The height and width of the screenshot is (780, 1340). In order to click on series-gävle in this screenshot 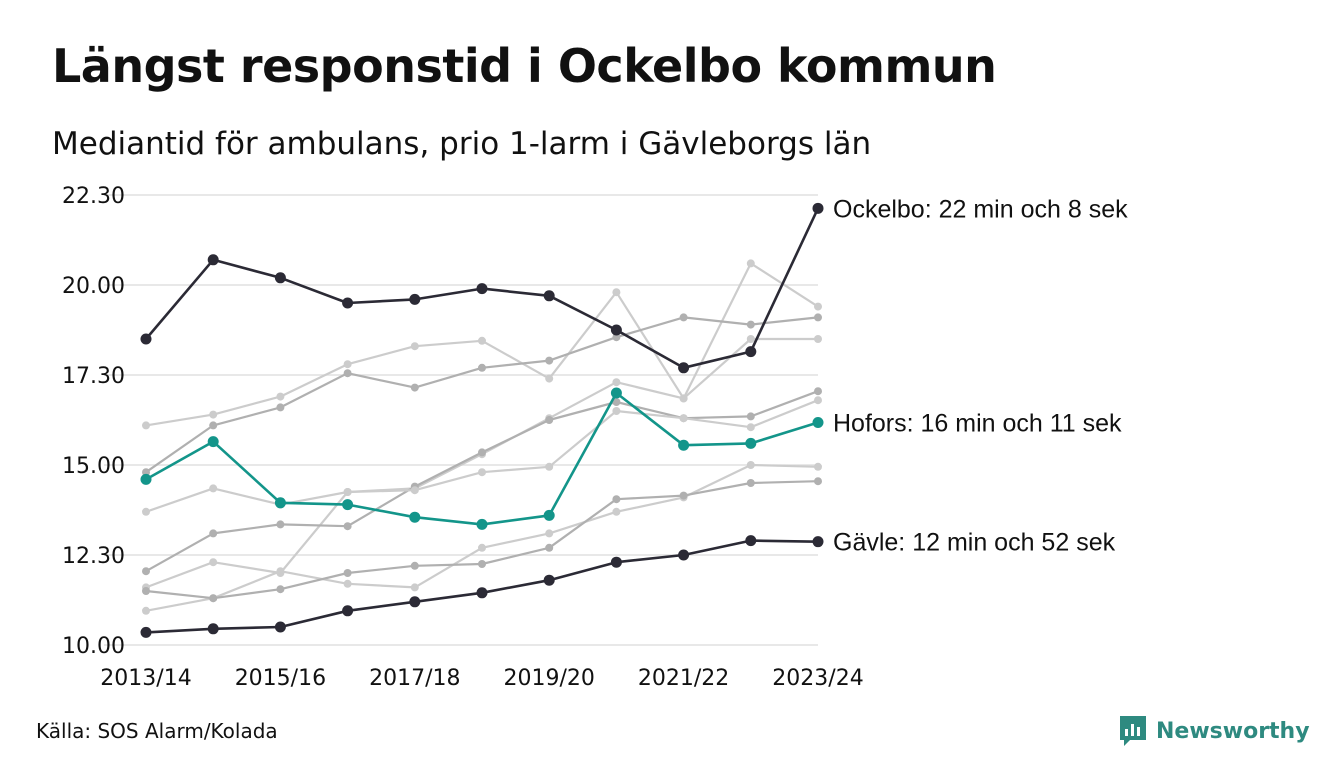, I will do `click(482, 586)`.